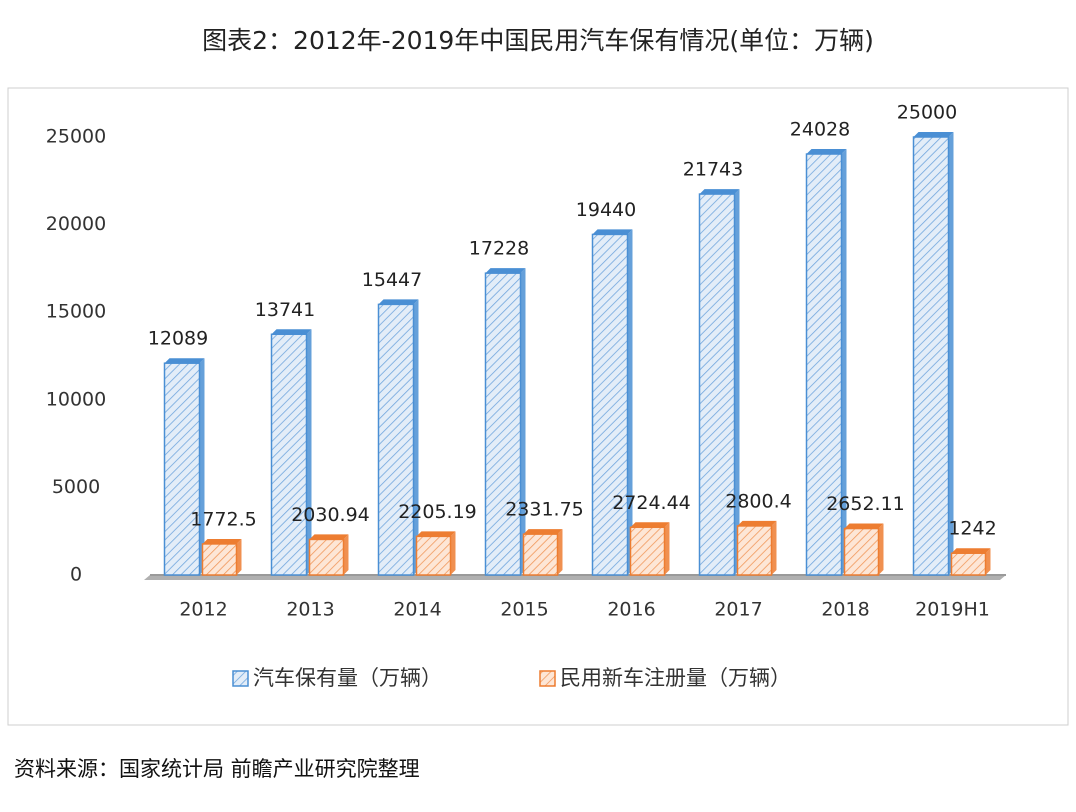  I want to click on value-label: 12089, so click(178, 339).